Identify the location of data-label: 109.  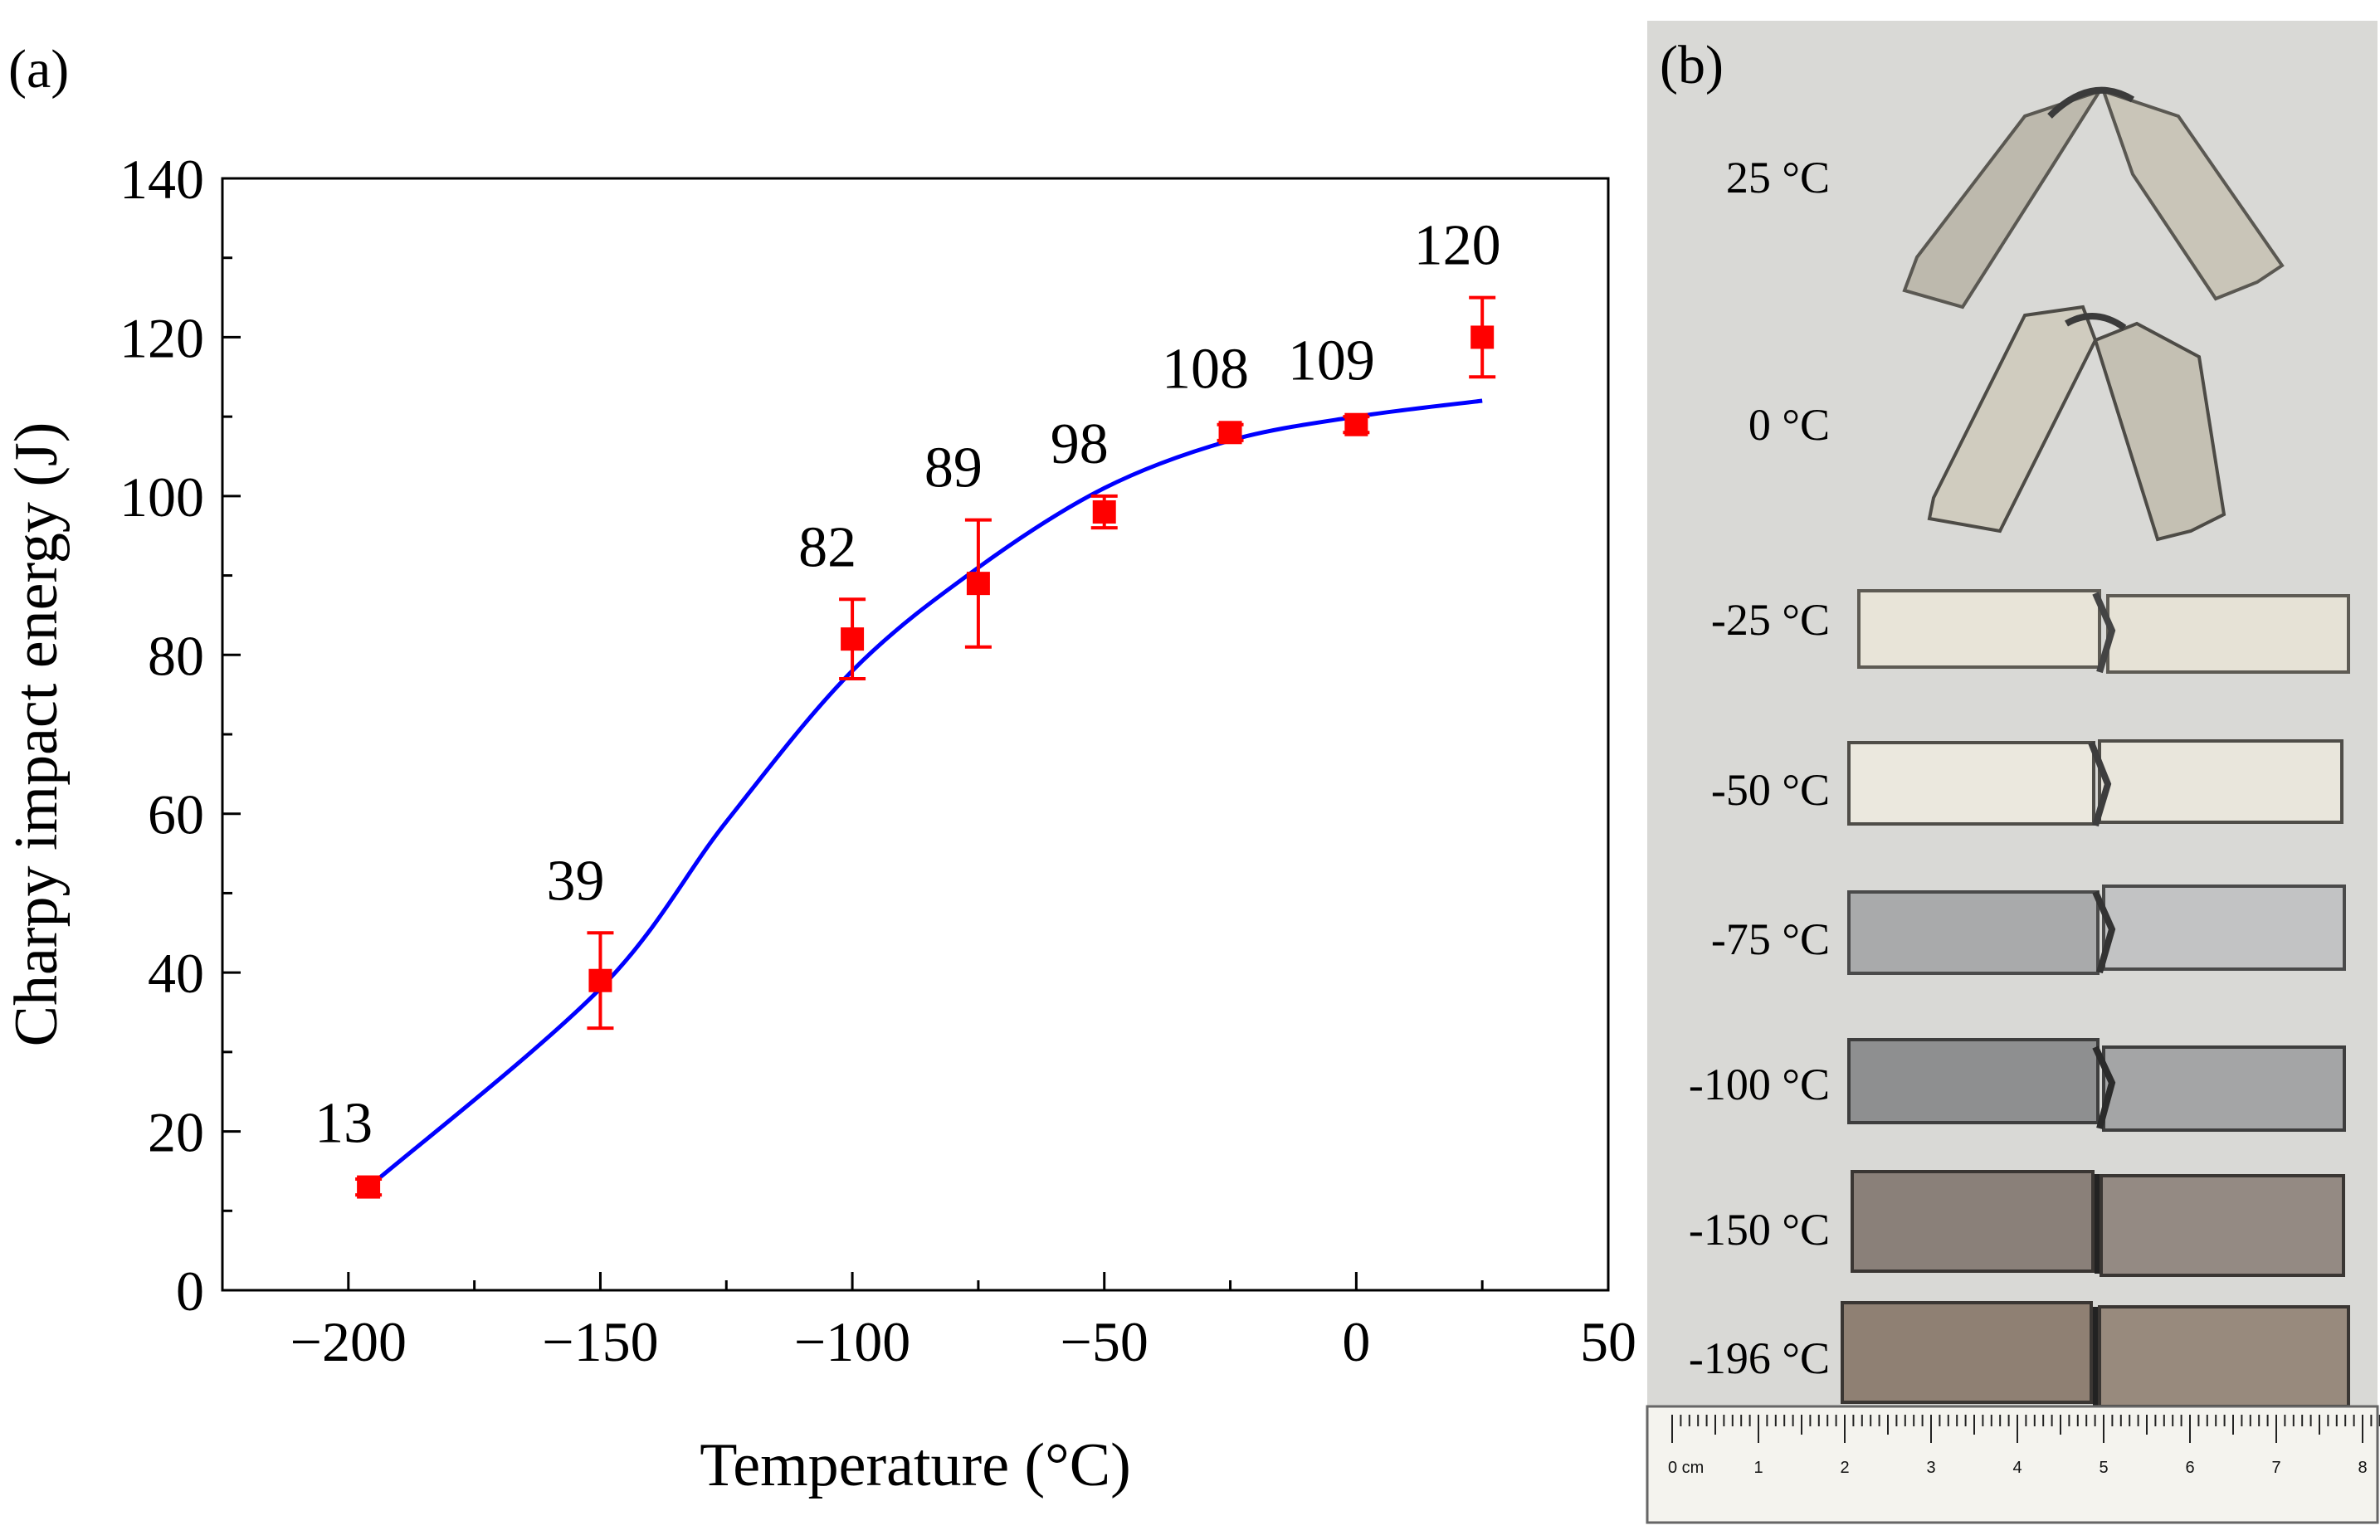
(1331, 361).